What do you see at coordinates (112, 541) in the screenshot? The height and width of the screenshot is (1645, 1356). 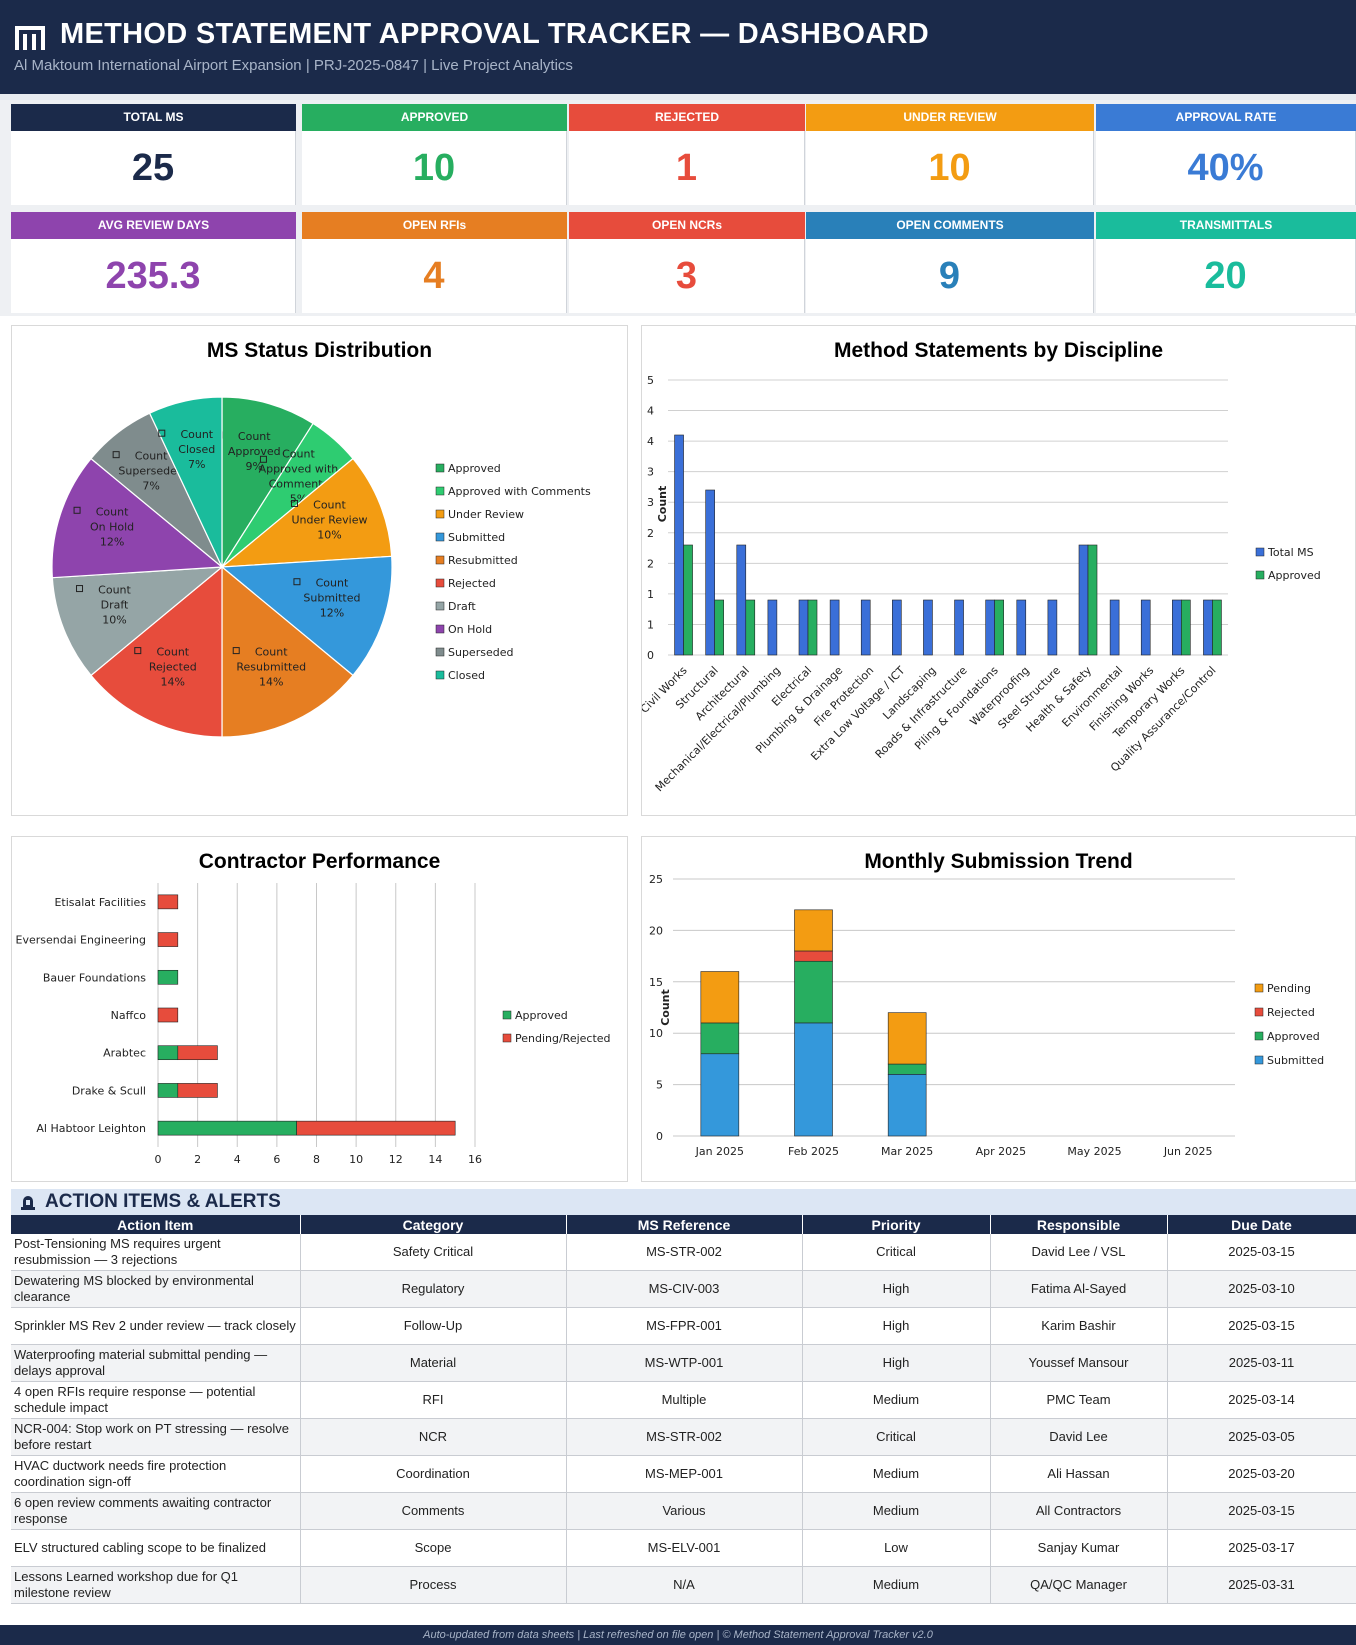 I see `svg-text: 12%` at bounding box center [112, 541].